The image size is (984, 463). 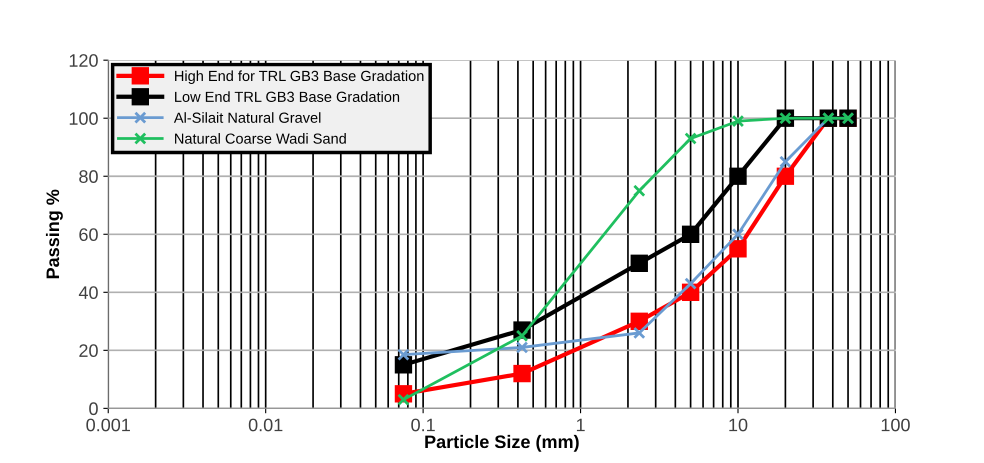 I want to click on y-tick-label: 80, so click(x=88, y=176).